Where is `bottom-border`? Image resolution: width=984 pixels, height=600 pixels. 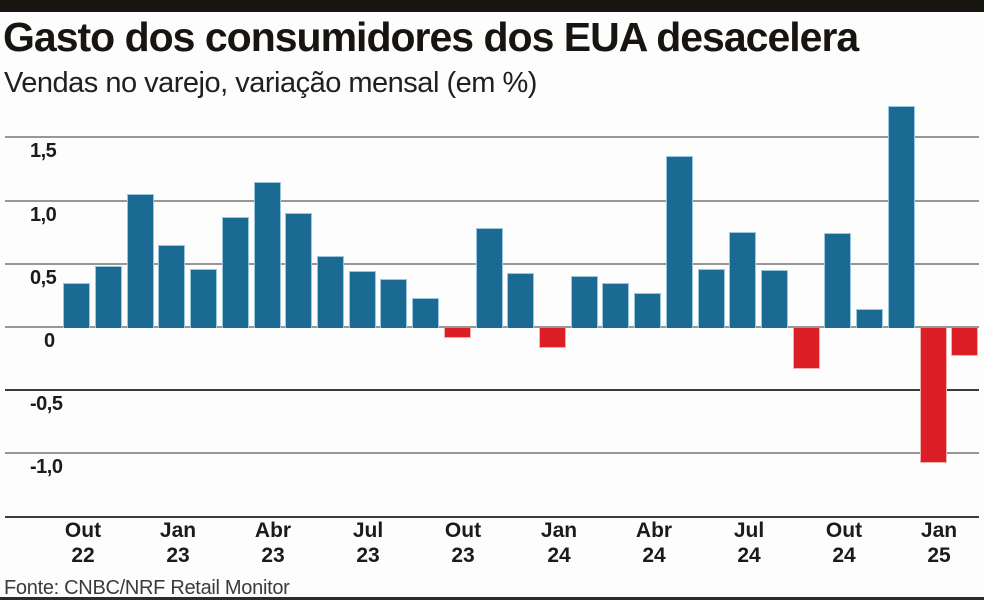 bottom-border is located at coordinates (492, 598).